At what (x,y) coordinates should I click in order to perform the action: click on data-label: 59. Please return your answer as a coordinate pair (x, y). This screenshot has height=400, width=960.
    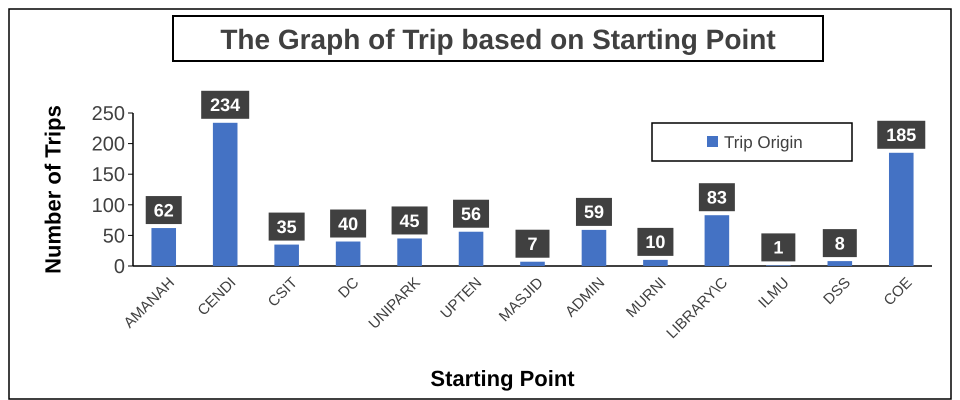
    Looking at the image, I should click on (594, 212).